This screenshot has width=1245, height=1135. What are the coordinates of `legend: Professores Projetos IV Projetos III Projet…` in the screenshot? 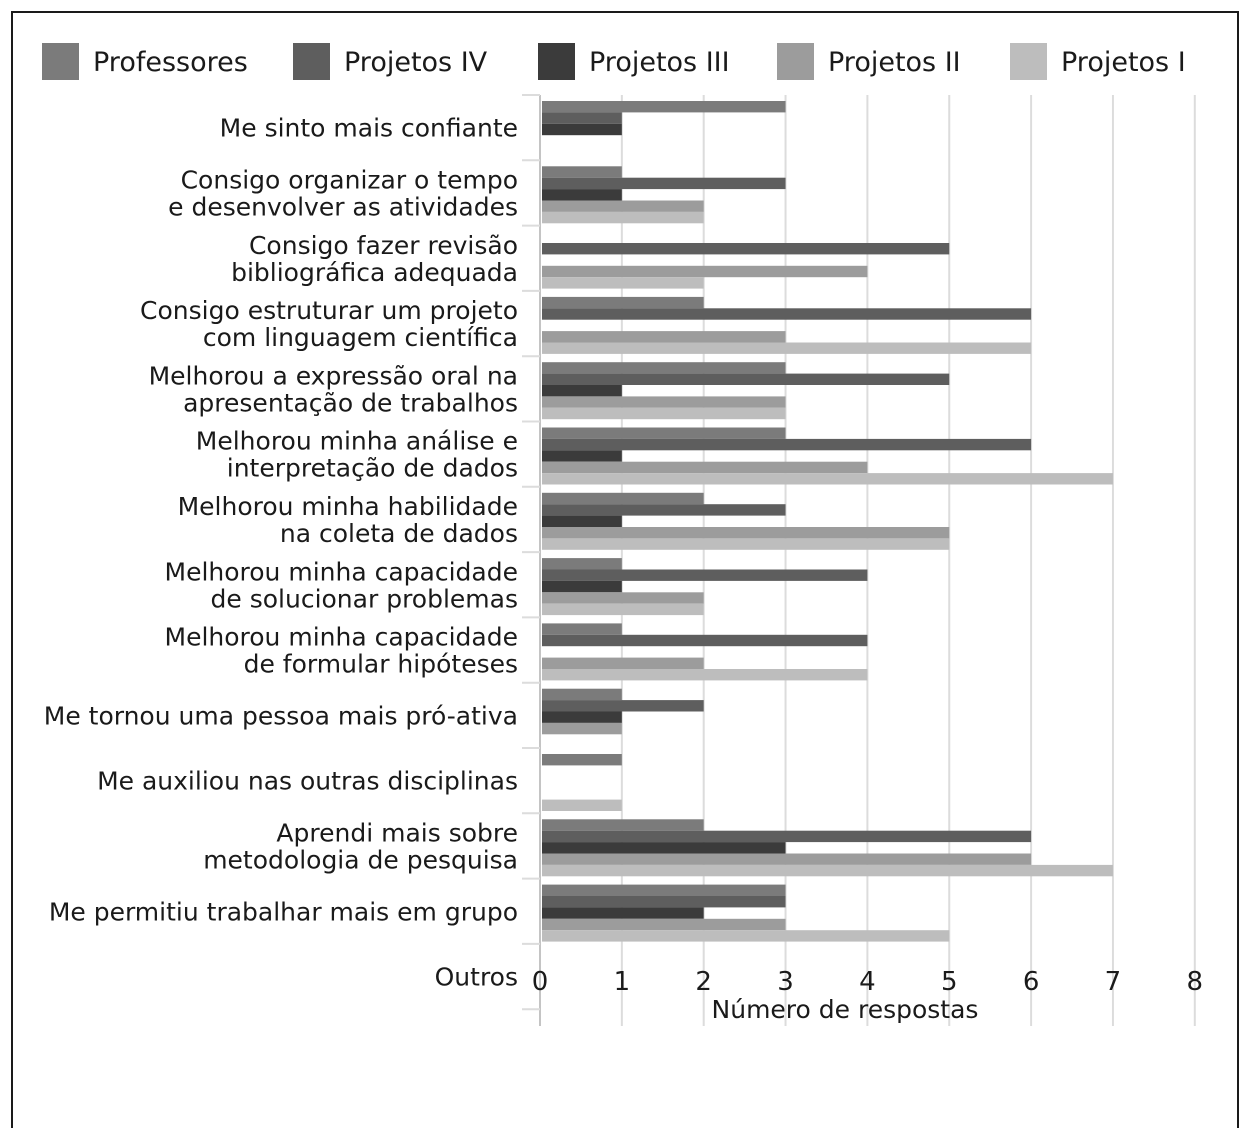 It's located at (614, 61).